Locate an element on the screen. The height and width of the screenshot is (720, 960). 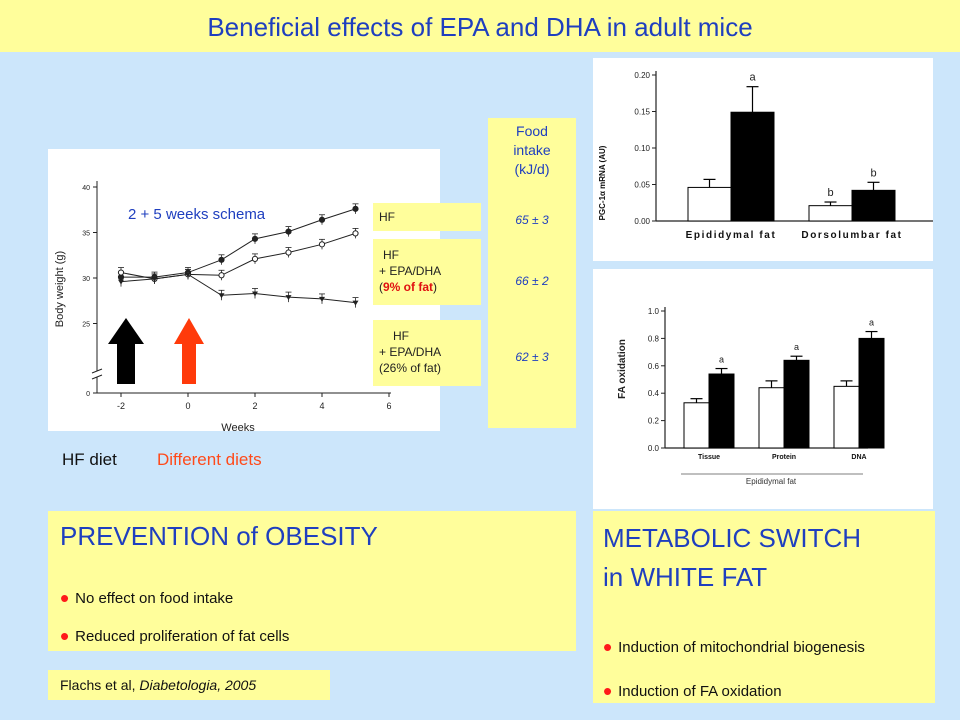
metabolic-bullet-2-text: Induction of FA oxidation is located at coordinates (700, 691).